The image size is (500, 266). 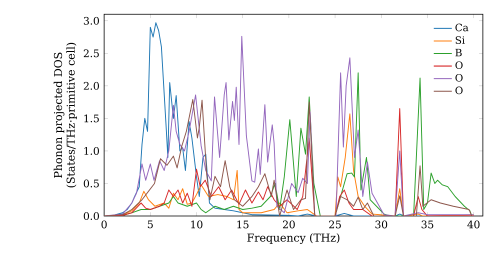 What do you see at coordinates (104, 224) in the screenshot?
I see `x-tick-label: 0` at bounding box center [104, 224].